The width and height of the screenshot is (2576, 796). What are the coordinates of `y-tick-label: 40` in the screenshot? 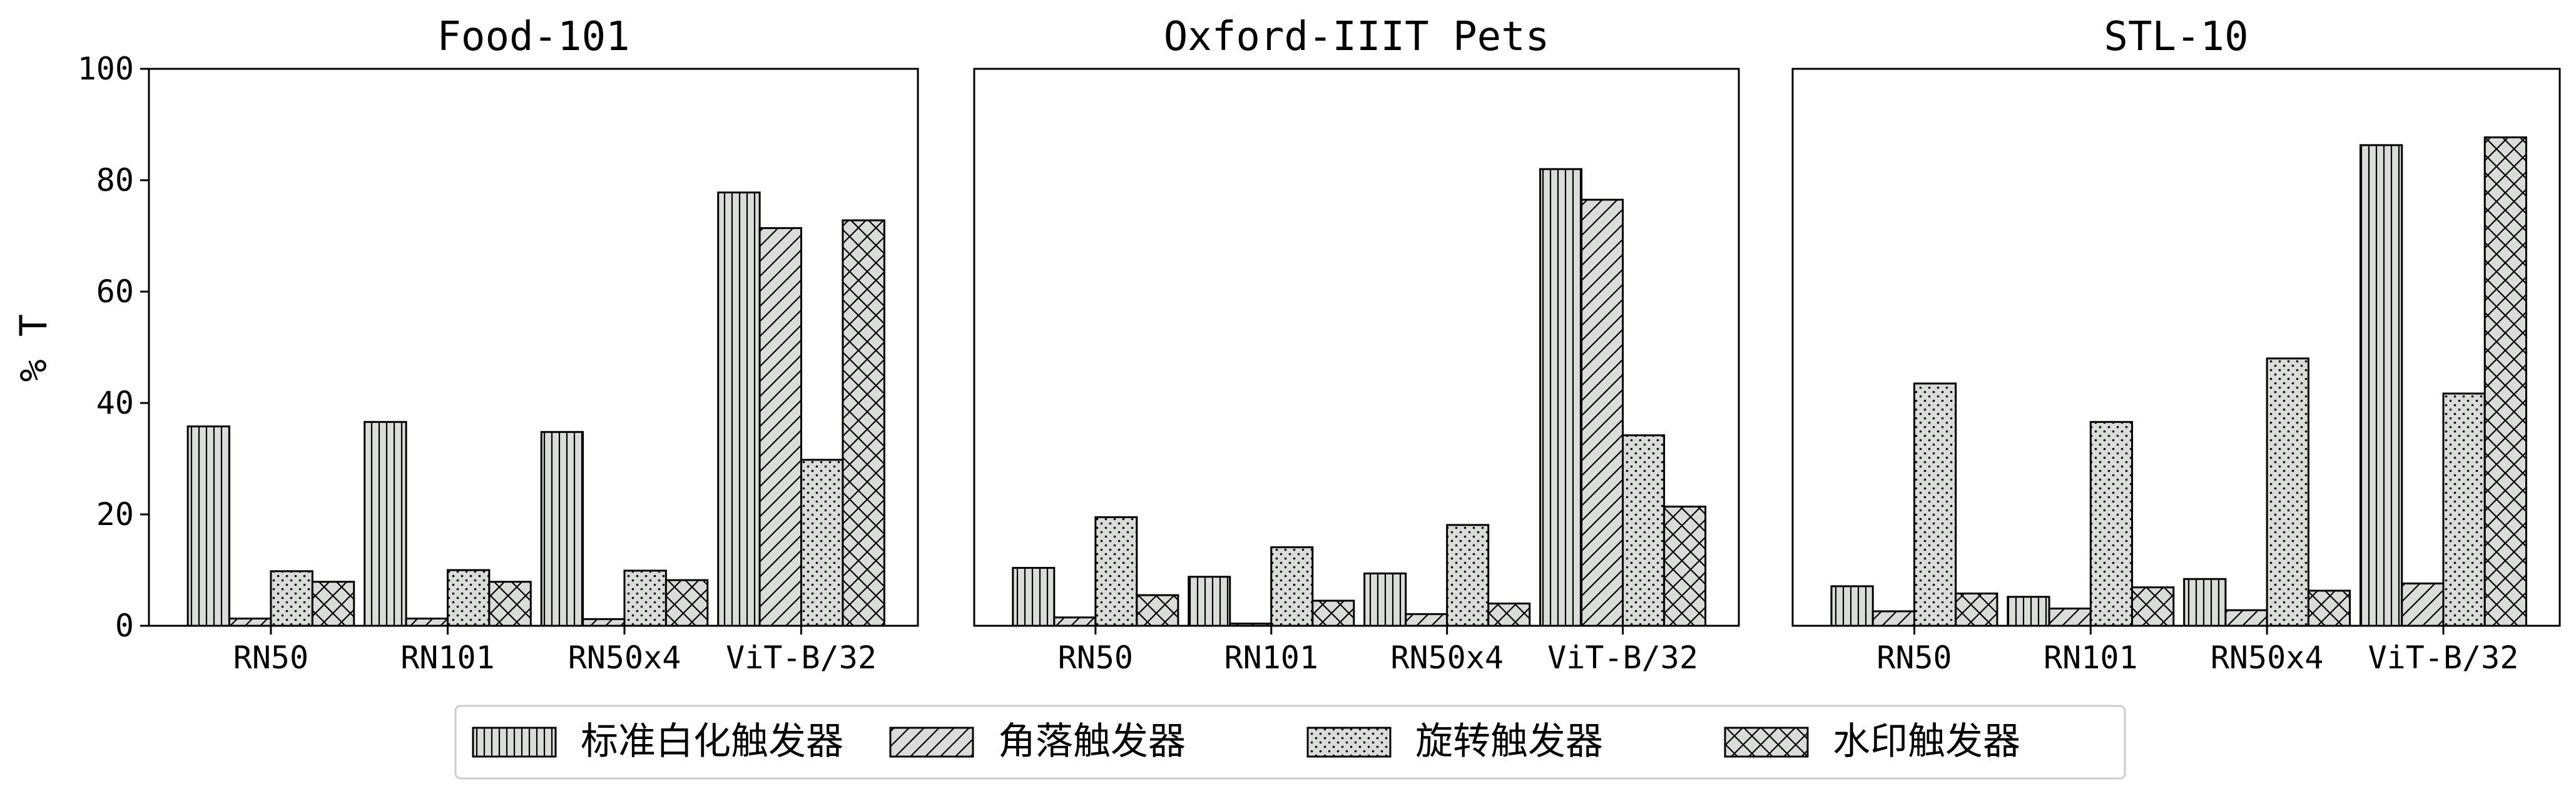 It's located at (115, 403).